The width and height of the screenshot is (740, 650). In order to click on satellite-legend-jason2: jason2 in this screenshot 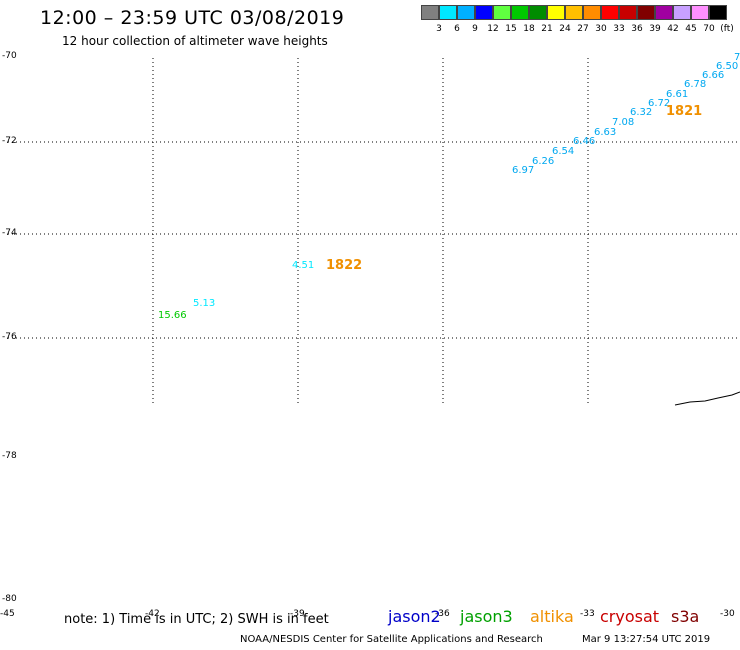, I will do `click(414, 616)`.